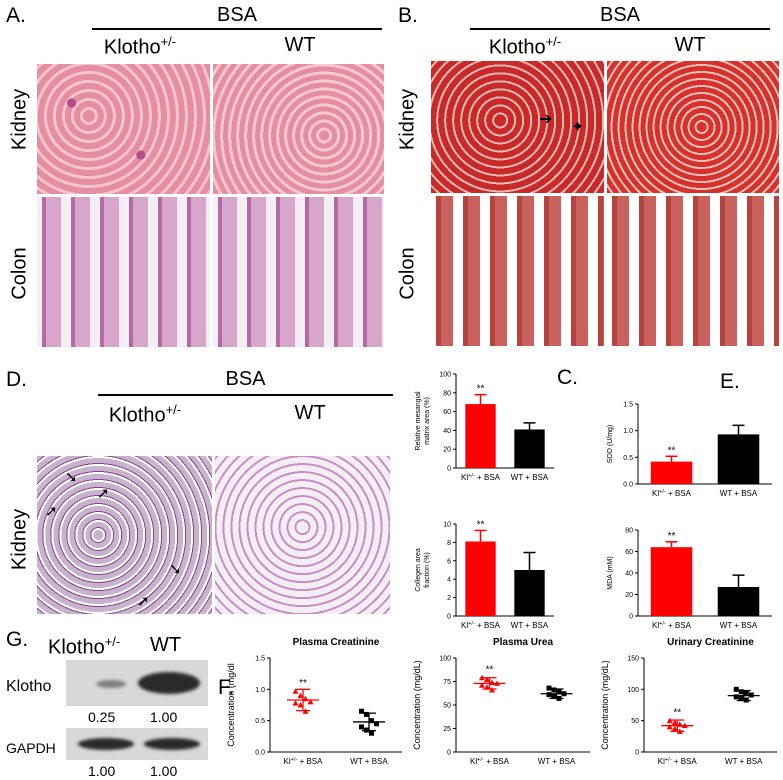 The width and height of the screenshot is (783, 780). I want to click on y-tick-label: 1.0, so click(260, 690).